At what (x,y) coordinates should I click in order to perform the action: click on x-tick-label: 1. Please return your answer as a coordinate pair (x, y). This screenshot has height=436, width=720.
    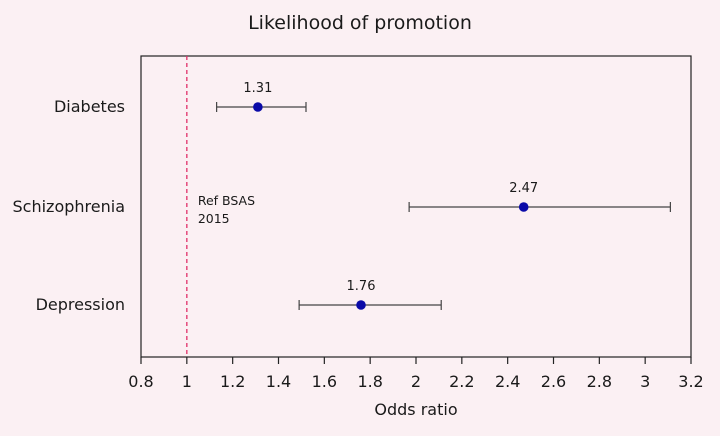
    Looking at the image, I should click on (187, 381).